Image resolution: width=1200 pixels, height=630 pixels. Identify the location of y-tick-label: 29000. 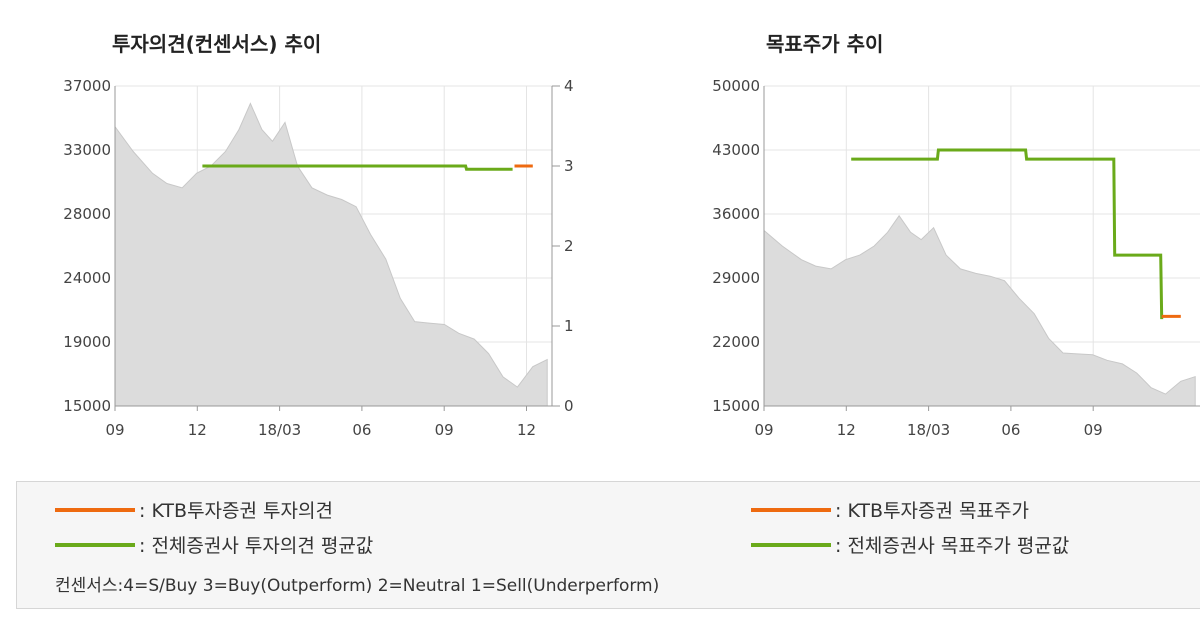
(736, 278).